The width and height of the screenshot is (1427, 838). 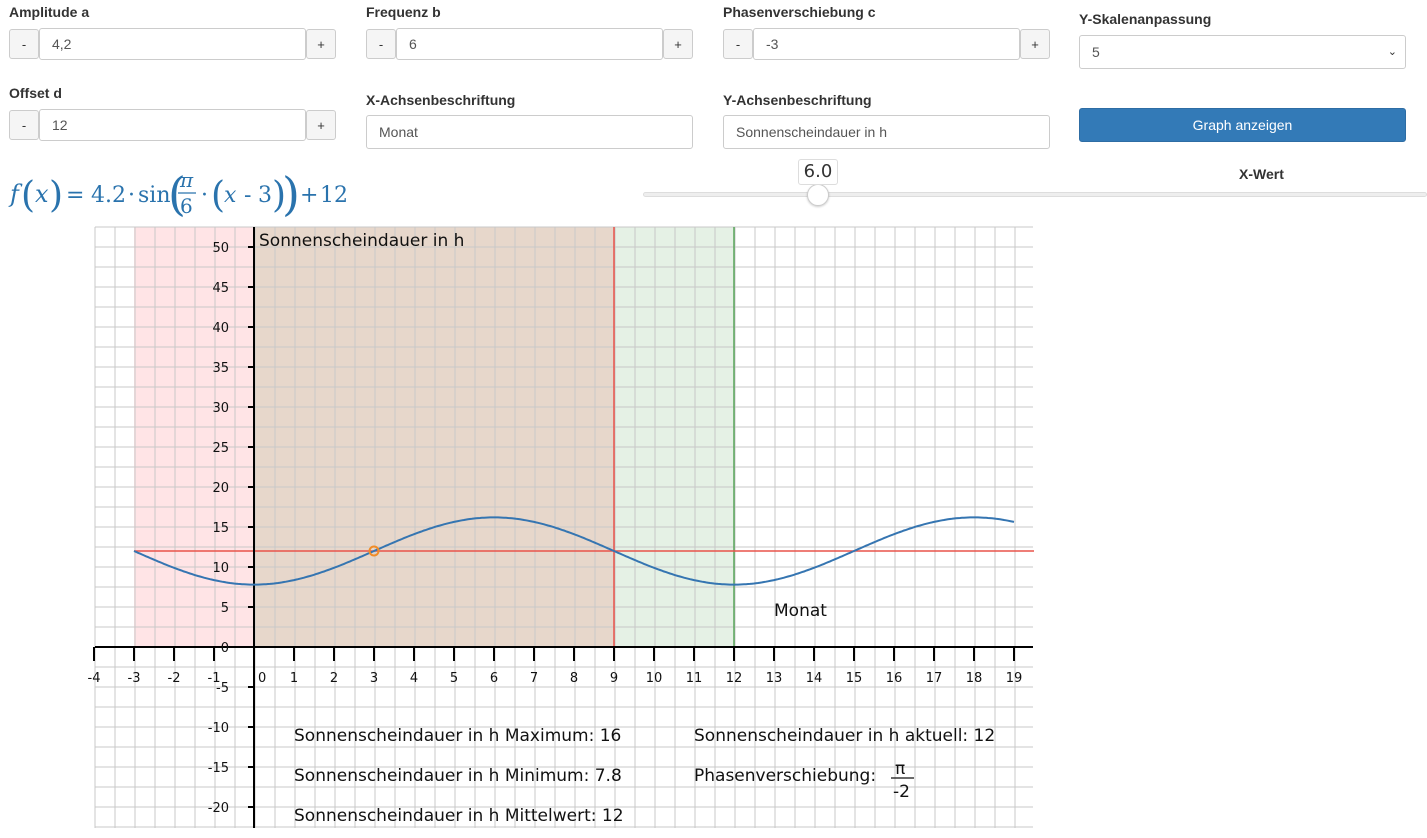 What do you see at coordinates (225, 608) in the screenshot?
I see `y-tick-label: 5` at bounding box center [225, 608].